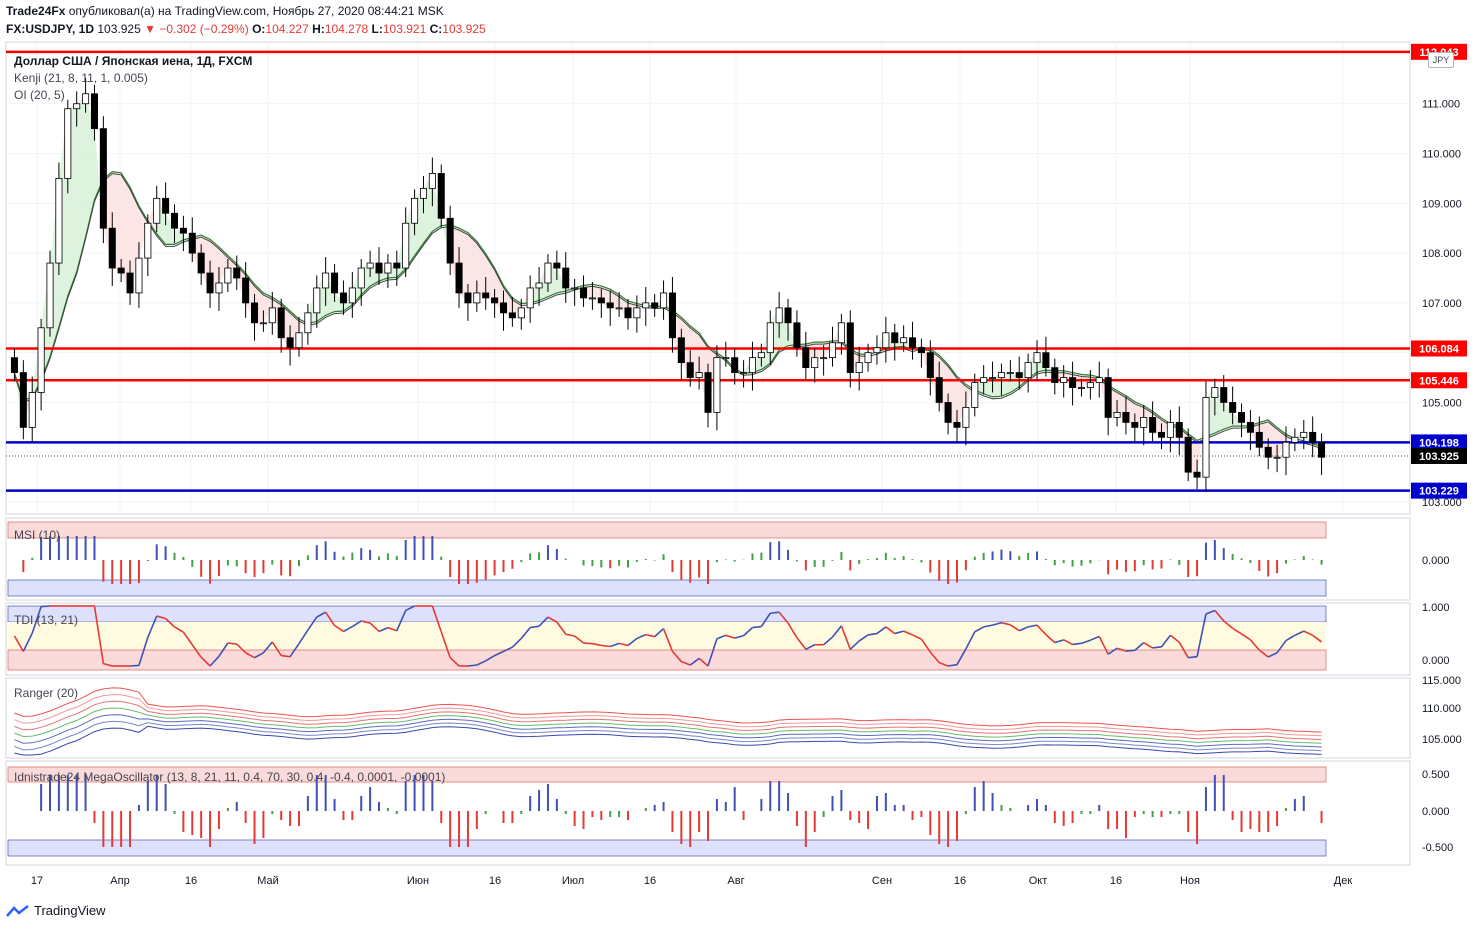 The height and width of the screenshot is (930, 1475). Describe the element at coordinates (119, 29) in the screenshot. I see `last-price: 103.925` at that location.